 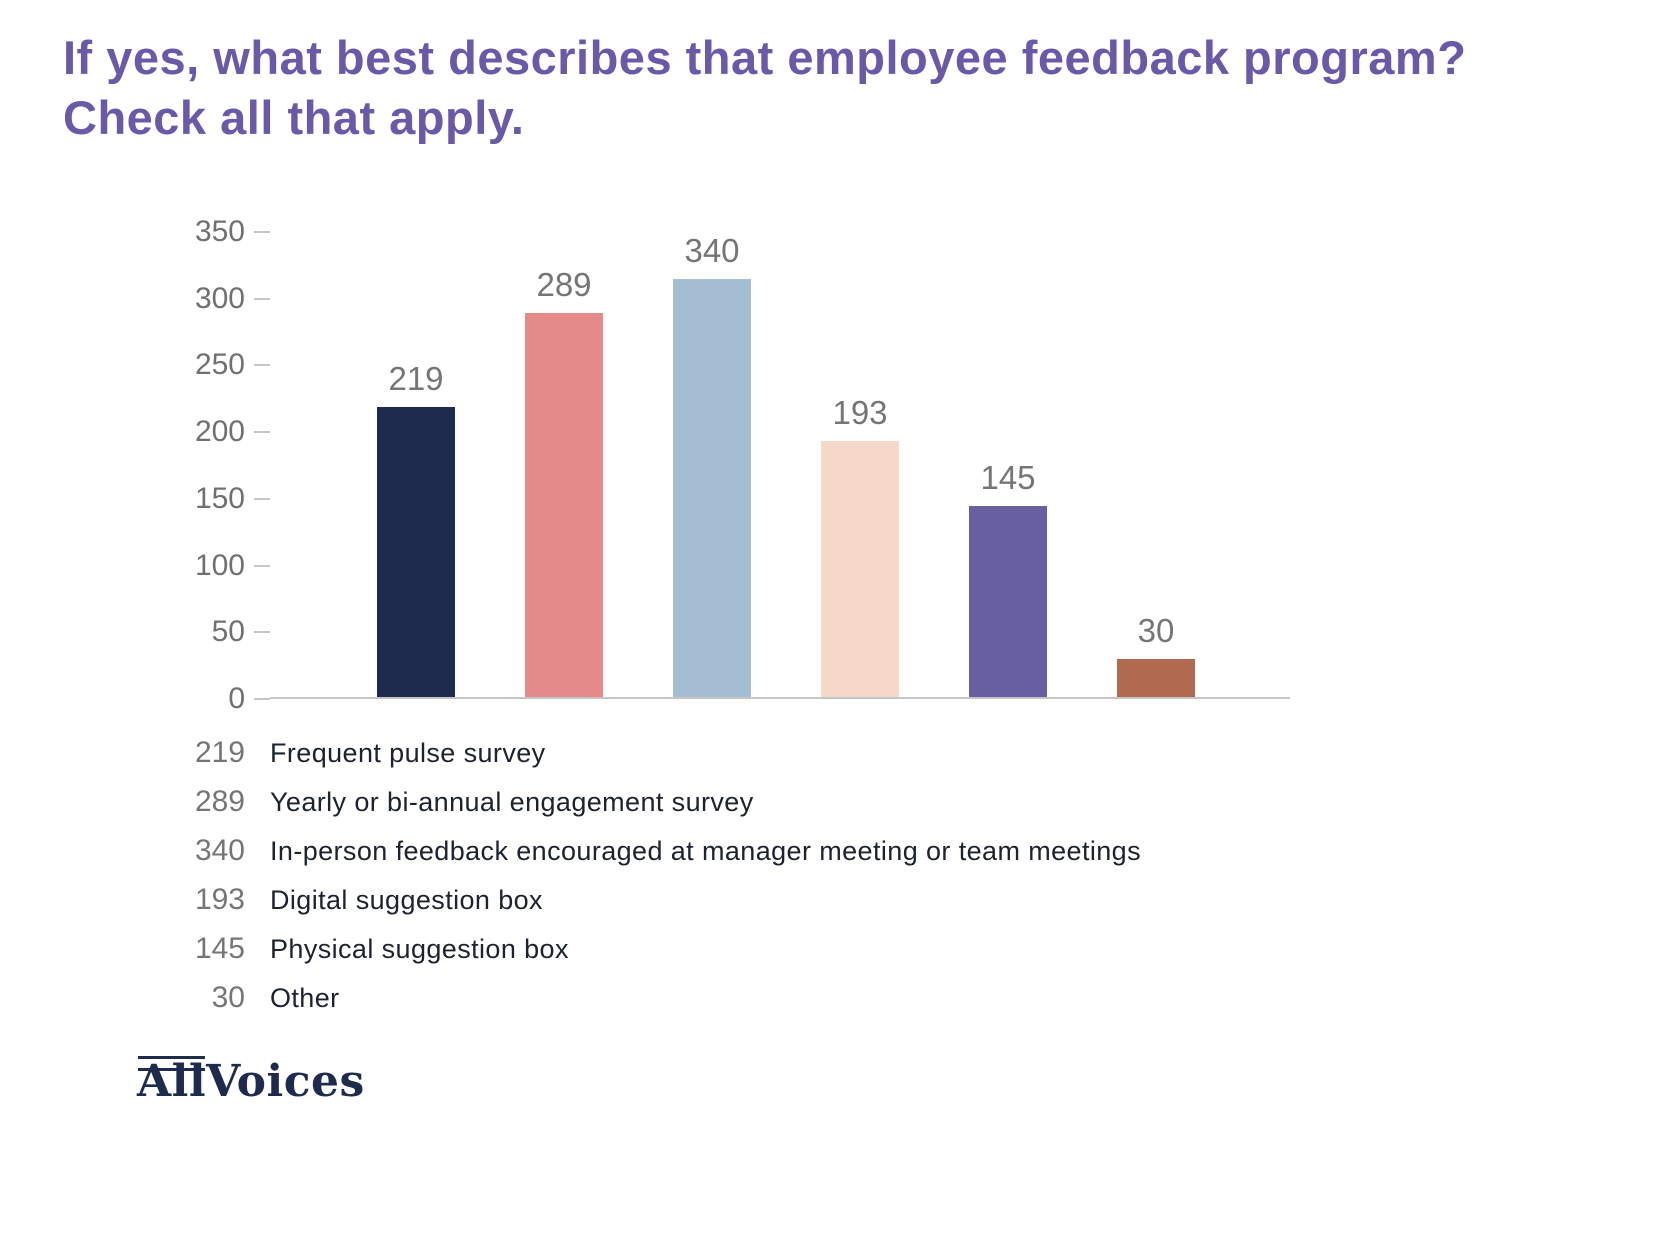 What do you see at coordinates (408, 753) in the screenshot?
I see `legend-label-0: Frequent pulse survey` at bounding box center [408, 753].